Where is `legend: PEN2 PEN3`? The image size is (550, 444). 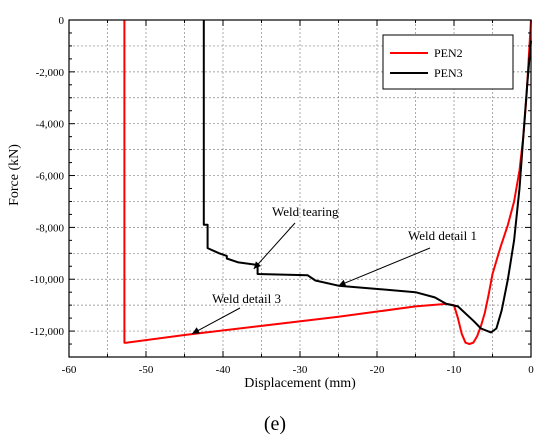
legend: PEN2 PEN3 is located at coordinates (448, 62).